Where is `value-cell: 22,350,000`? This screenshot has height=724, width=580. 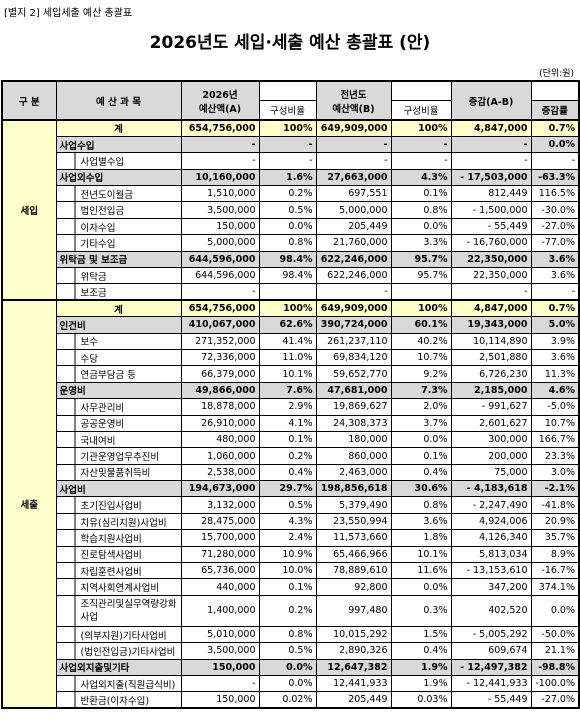
value-cell: 22,350,000 is located at coordinates (491, 276).